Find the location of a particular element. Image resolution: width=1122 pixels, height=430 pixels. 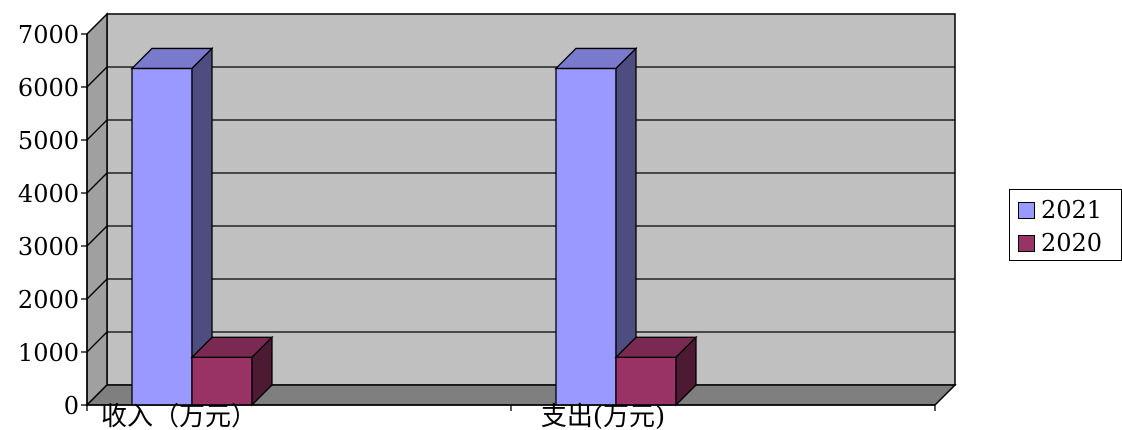

legend-swatch-2020 is located at coordinates (1026, 243).